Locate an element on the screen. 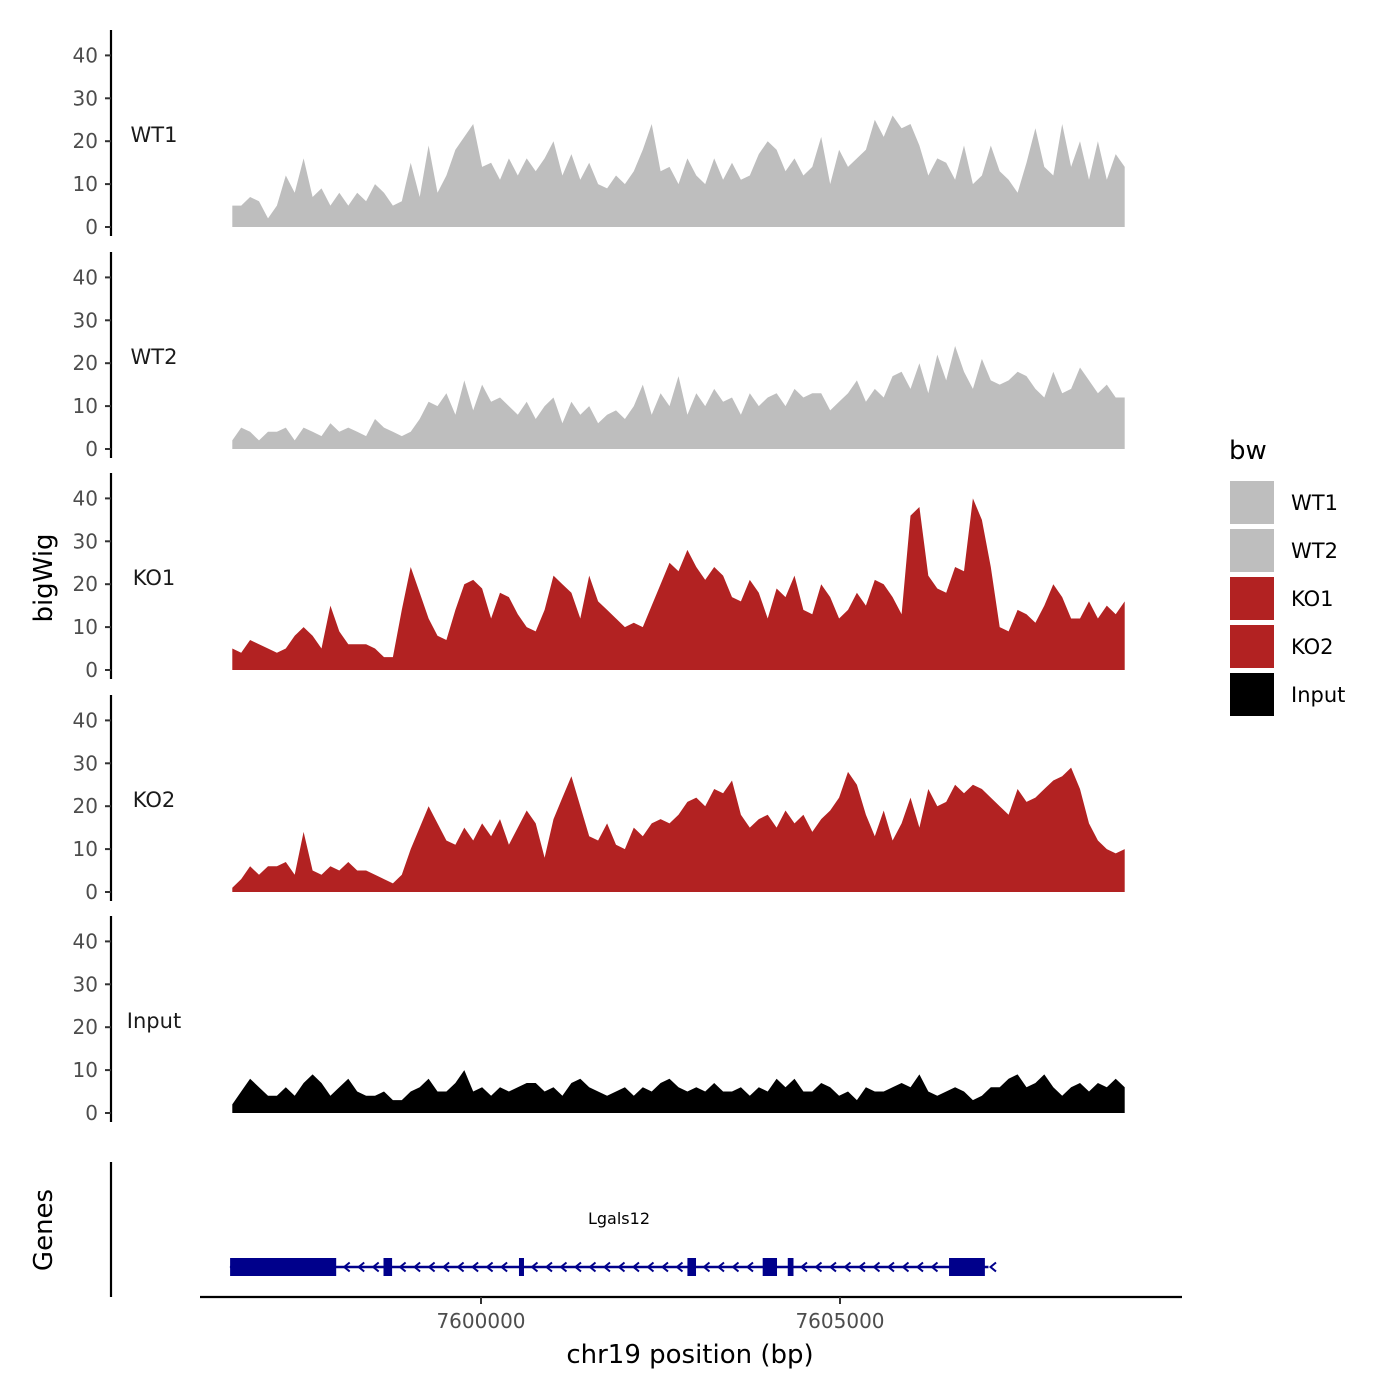 The width and height of the screenshot is (1400, 1400). track-input-y-tick-label-40: 40 is located at coordinates (85, 941).